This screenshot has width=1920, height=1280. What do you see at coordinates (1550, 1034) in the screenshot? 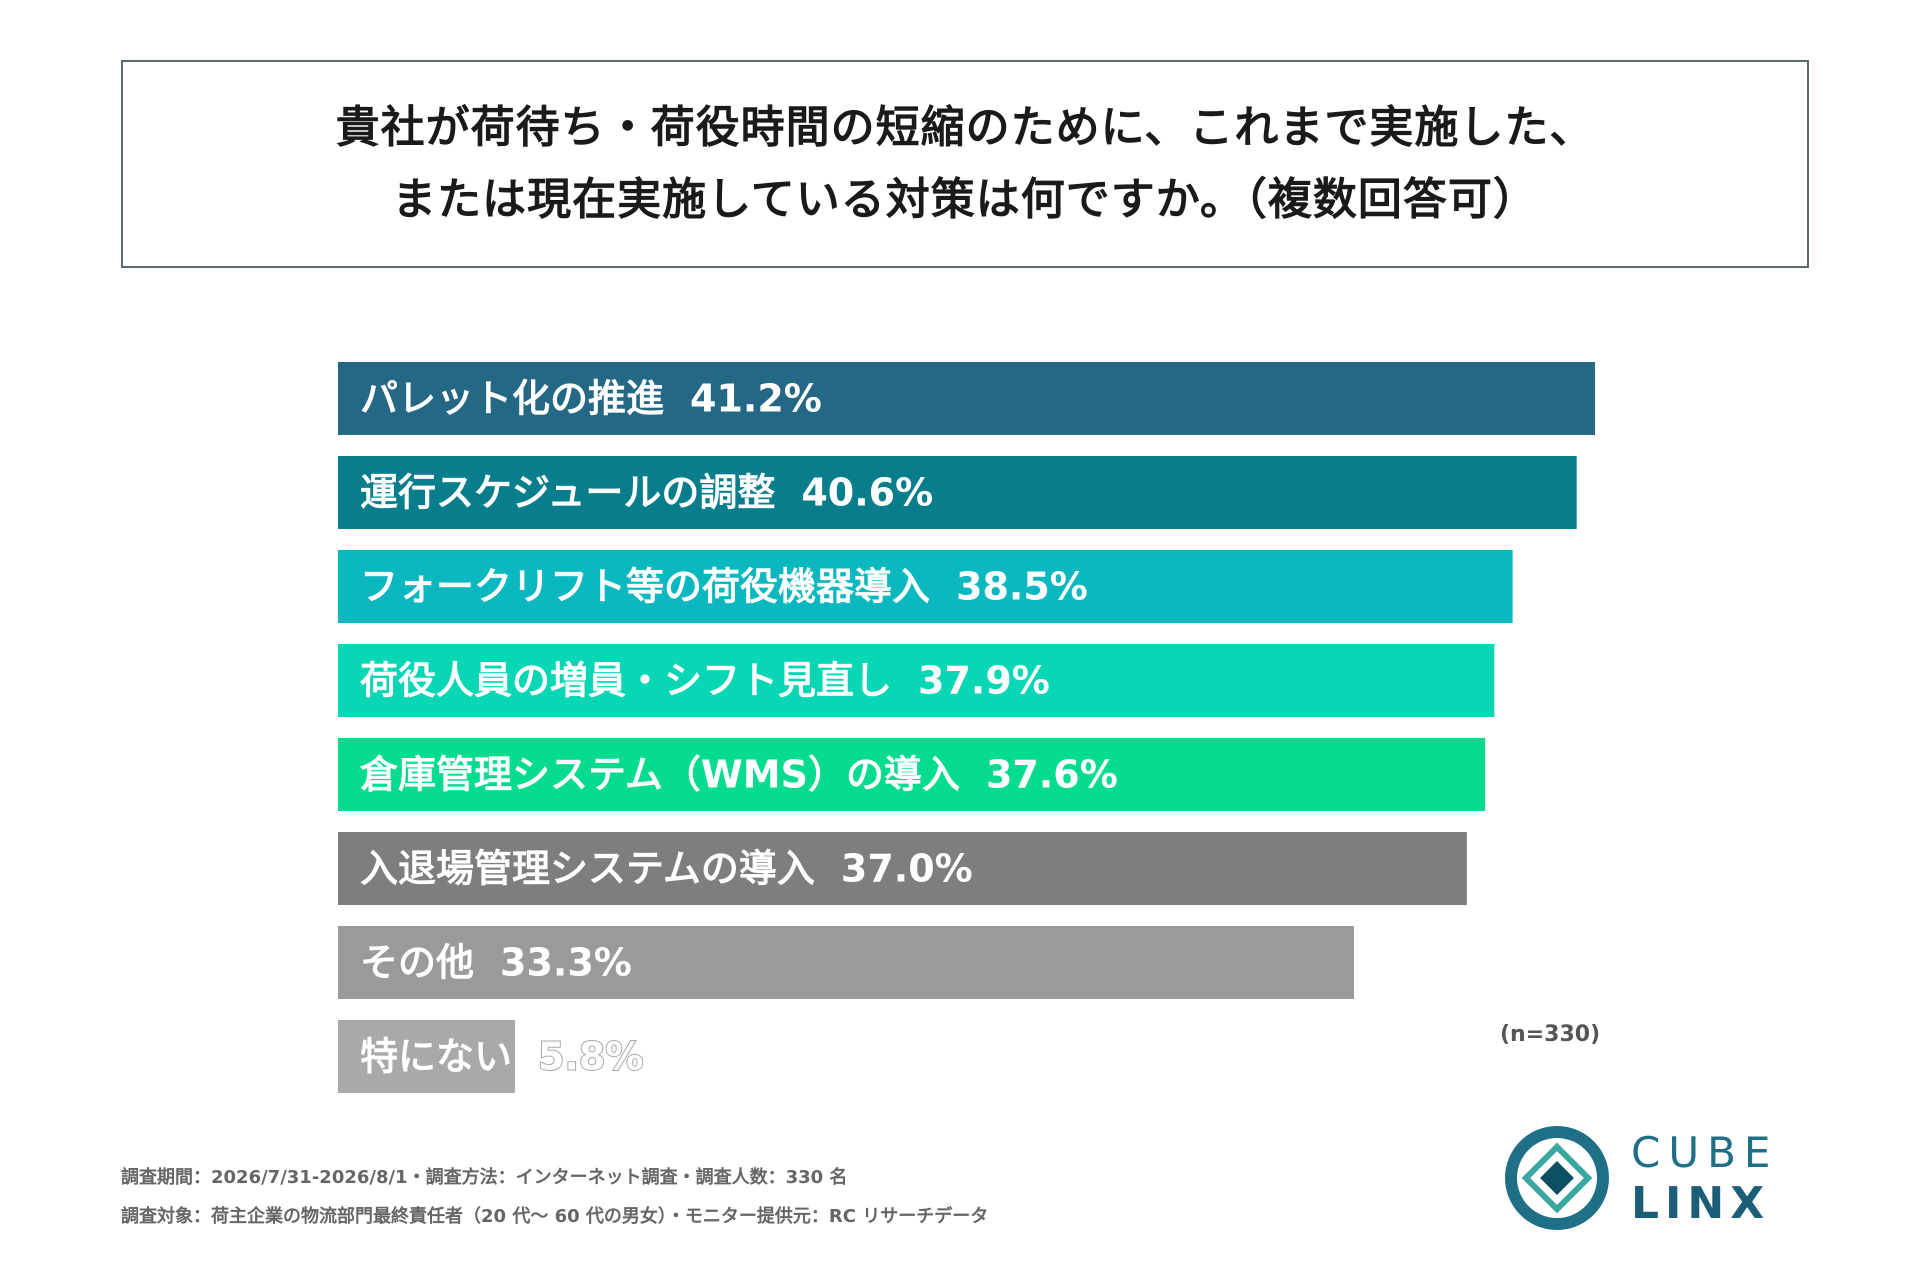
I see `sample-size-note: (n=330)` at bounding box center [1550, 1034].